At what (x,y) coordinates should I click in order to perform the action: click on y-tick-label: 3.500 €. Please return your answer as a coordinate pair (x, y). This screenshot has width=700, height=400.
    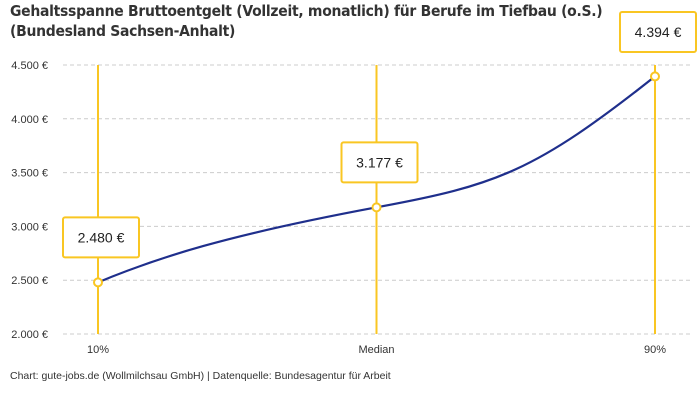
    Looking at the image, I should click on (29, 174).